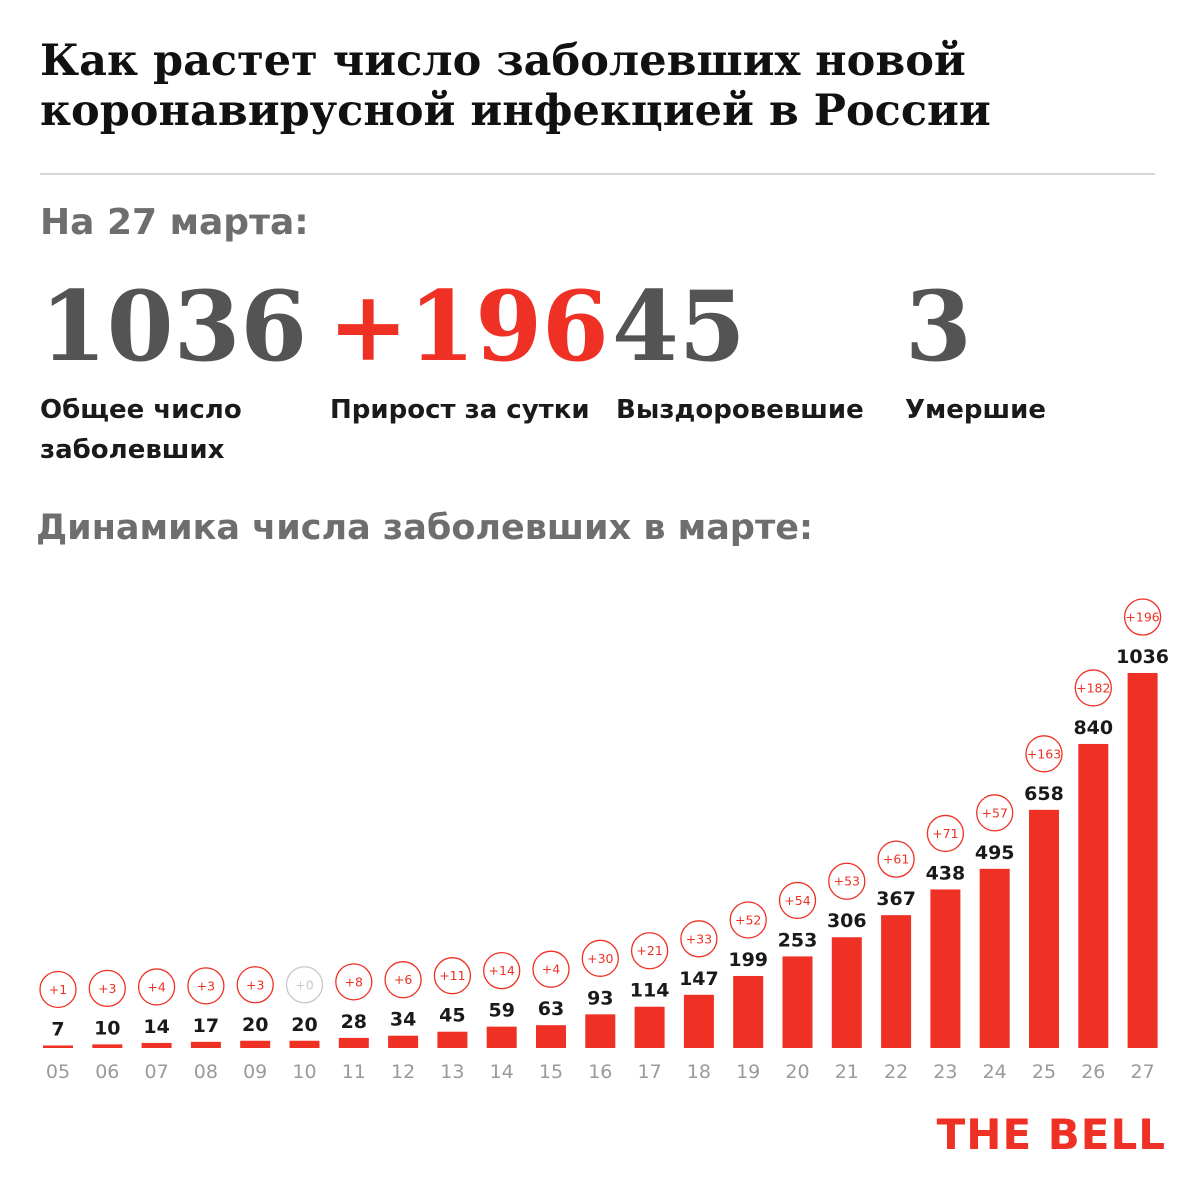 Image resolution: width=1200 pixels, height=1200 pixels. Describe the element at coordinates (748, 960) in the screenshot. I see `bar-value-label: 199` at that location.